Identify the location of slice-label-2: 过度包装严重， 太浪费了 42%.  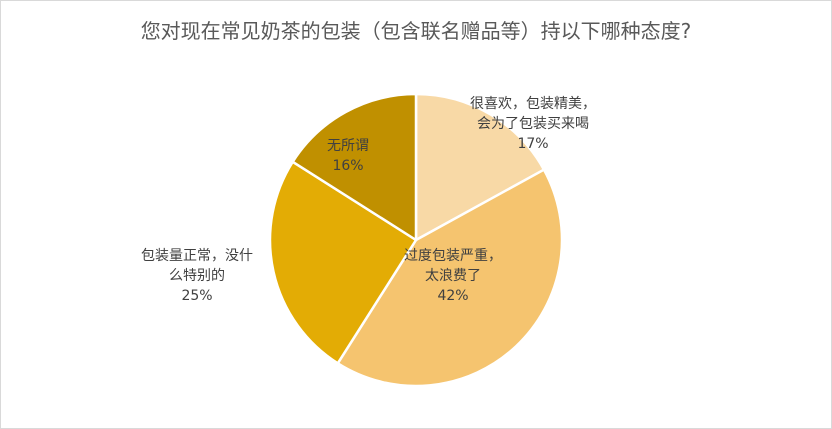
(453, 276).